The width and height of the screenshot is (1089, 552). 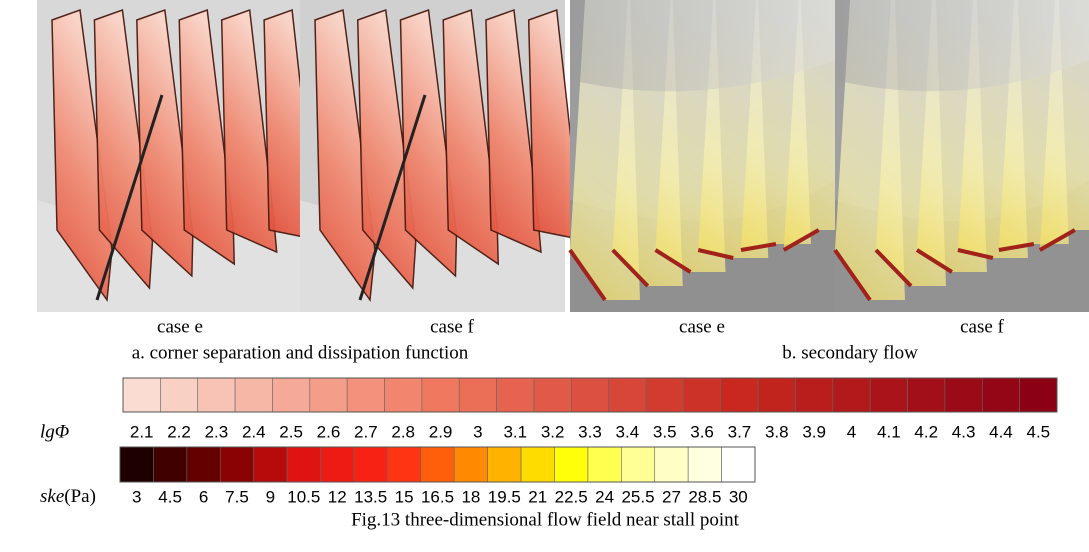 What do you see at coordinates (777, 431) in the screenshot?
I see `colorbar-tick-label: 3.8` at bounding box center [777, 431].